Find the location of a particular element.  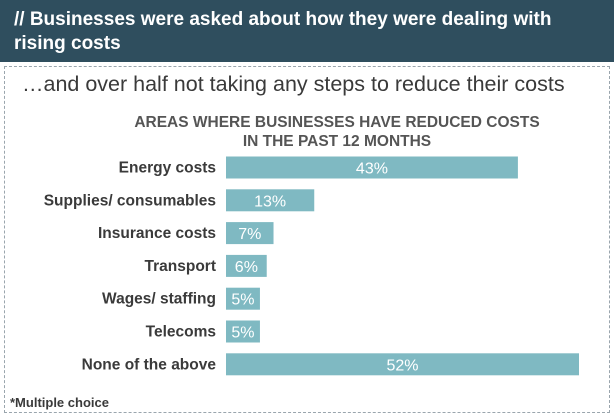

bar-transport is located at coordinates (246, 265).